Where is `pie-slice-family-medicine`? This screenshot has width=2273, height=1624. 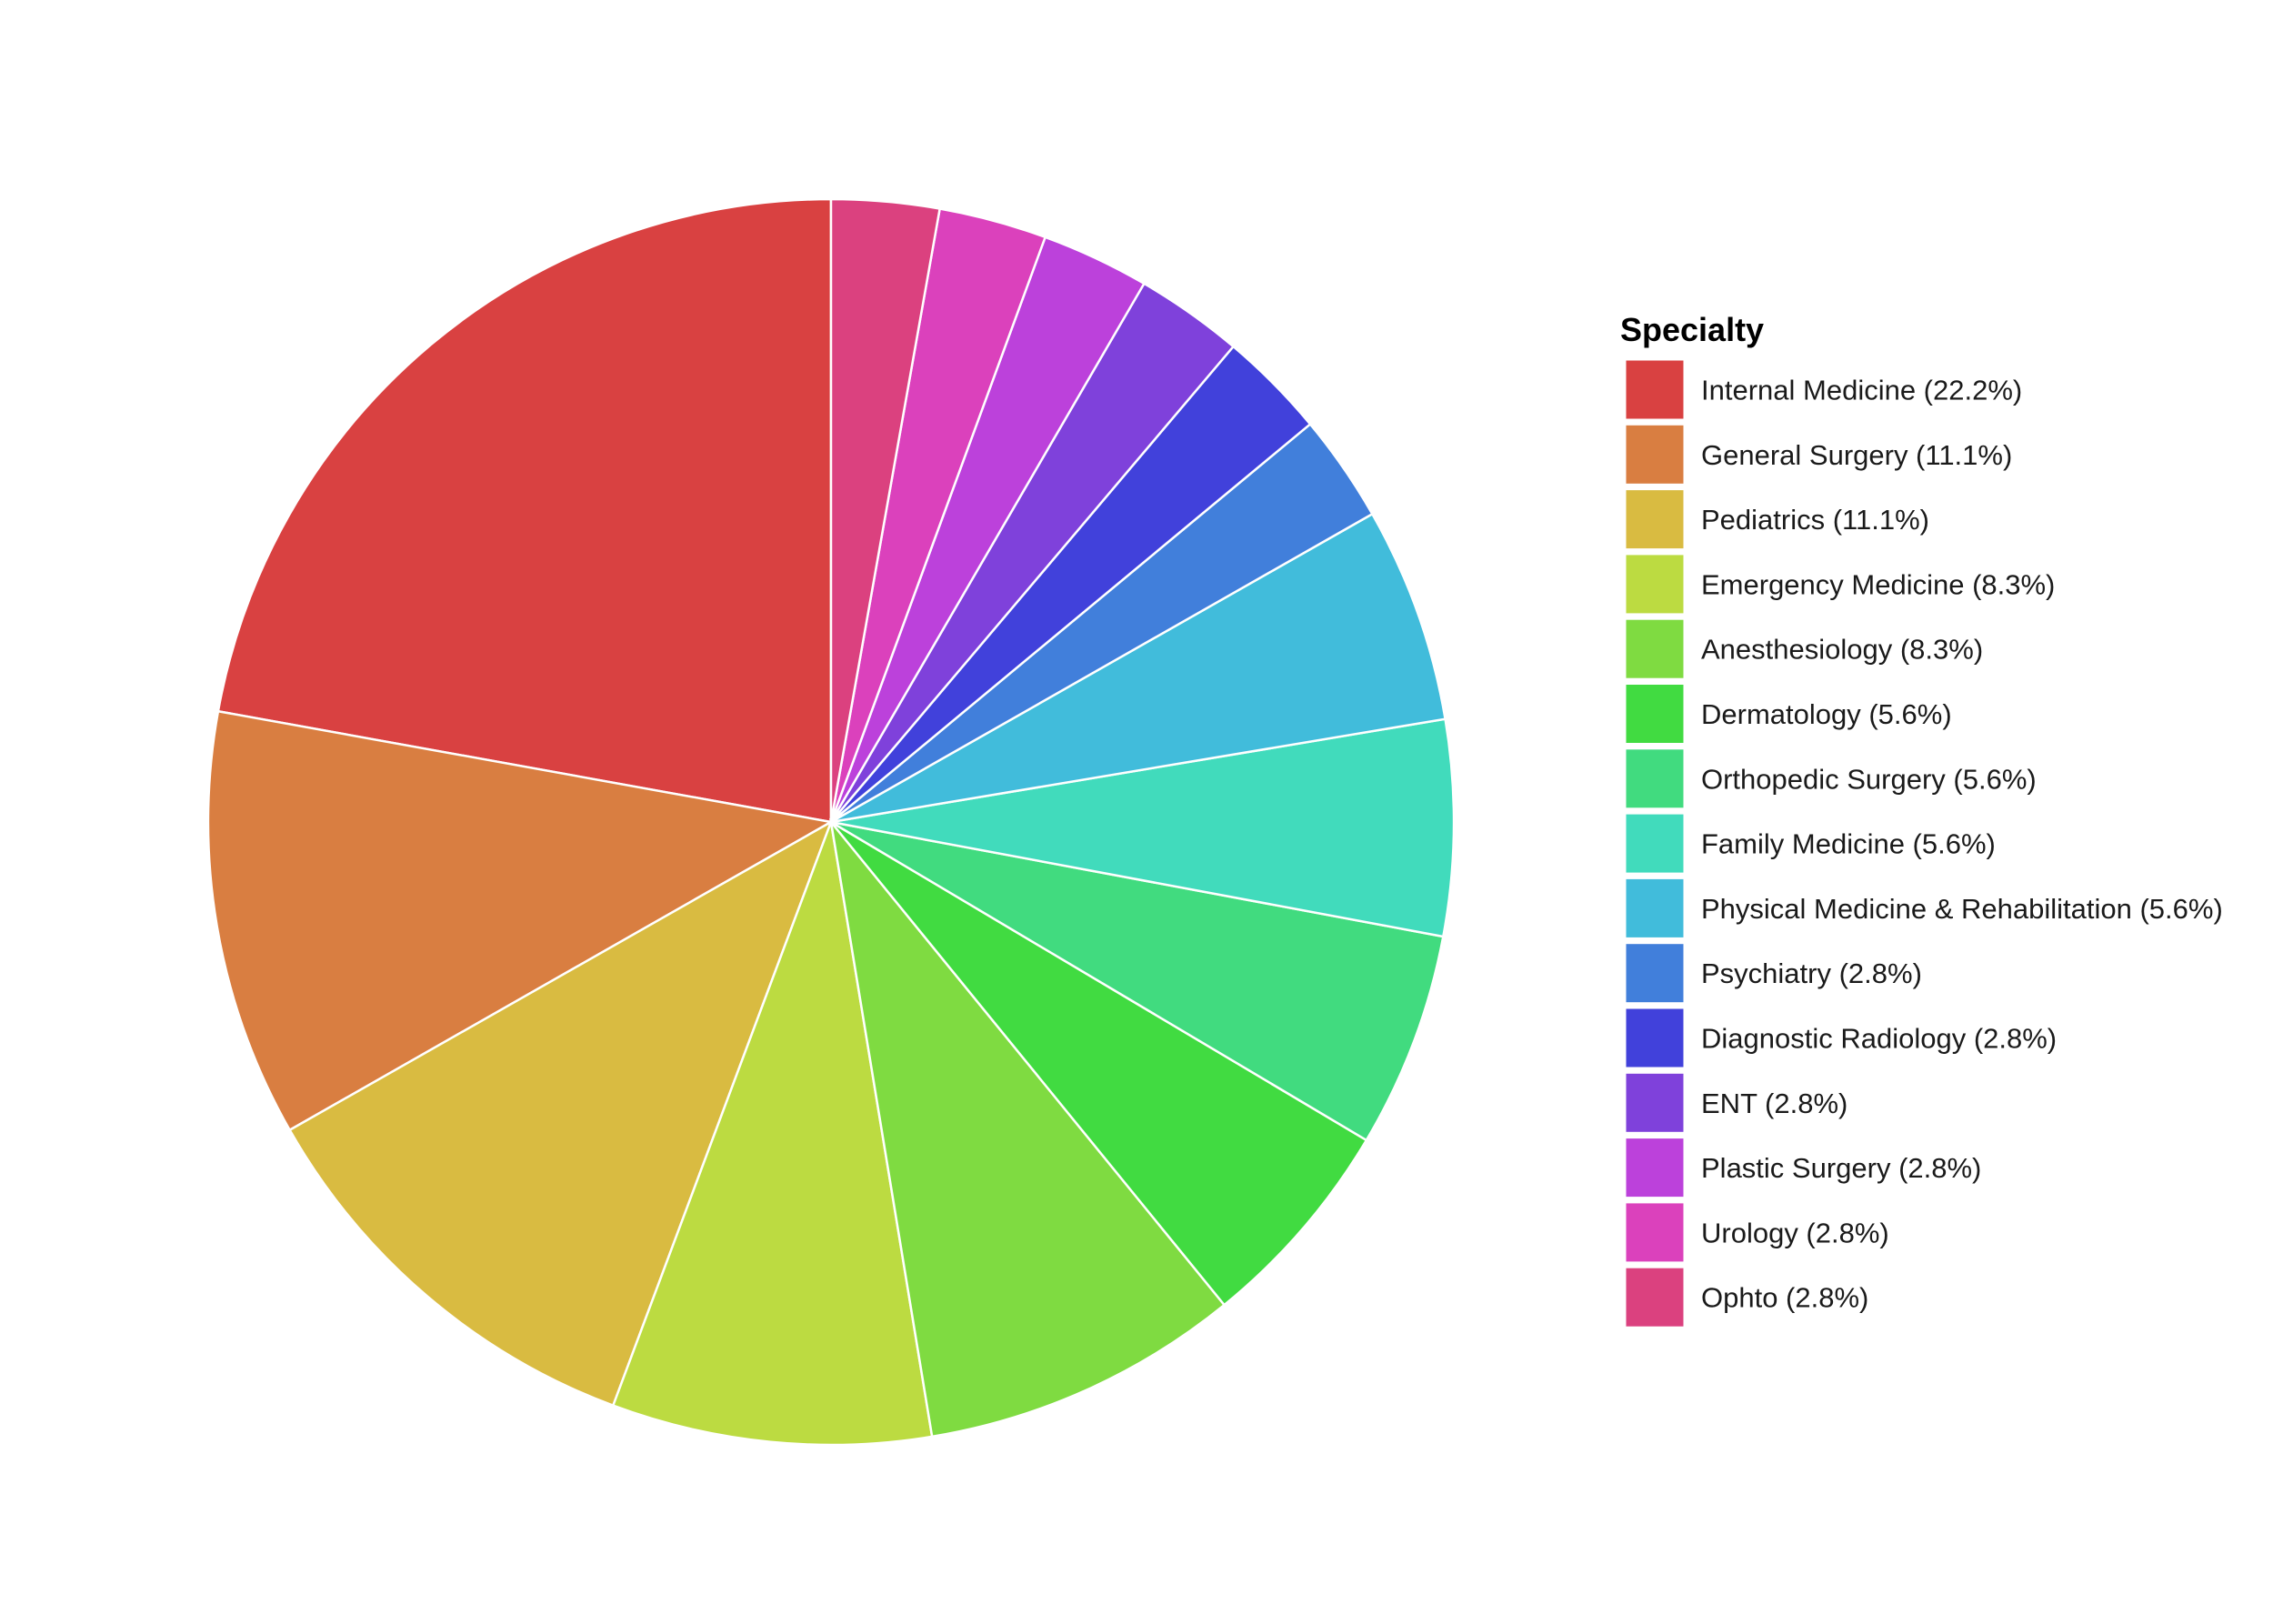
pie-slice-family-medicine is located at coordinates (1143, 827).